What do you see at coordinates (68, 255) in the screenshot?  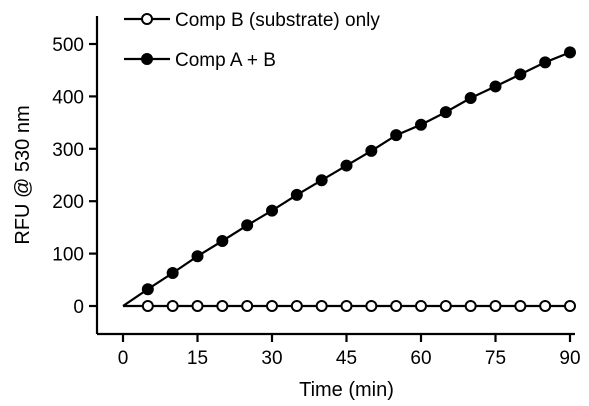 I see `y-tick-label: 100` at bounding box center [68, 255].